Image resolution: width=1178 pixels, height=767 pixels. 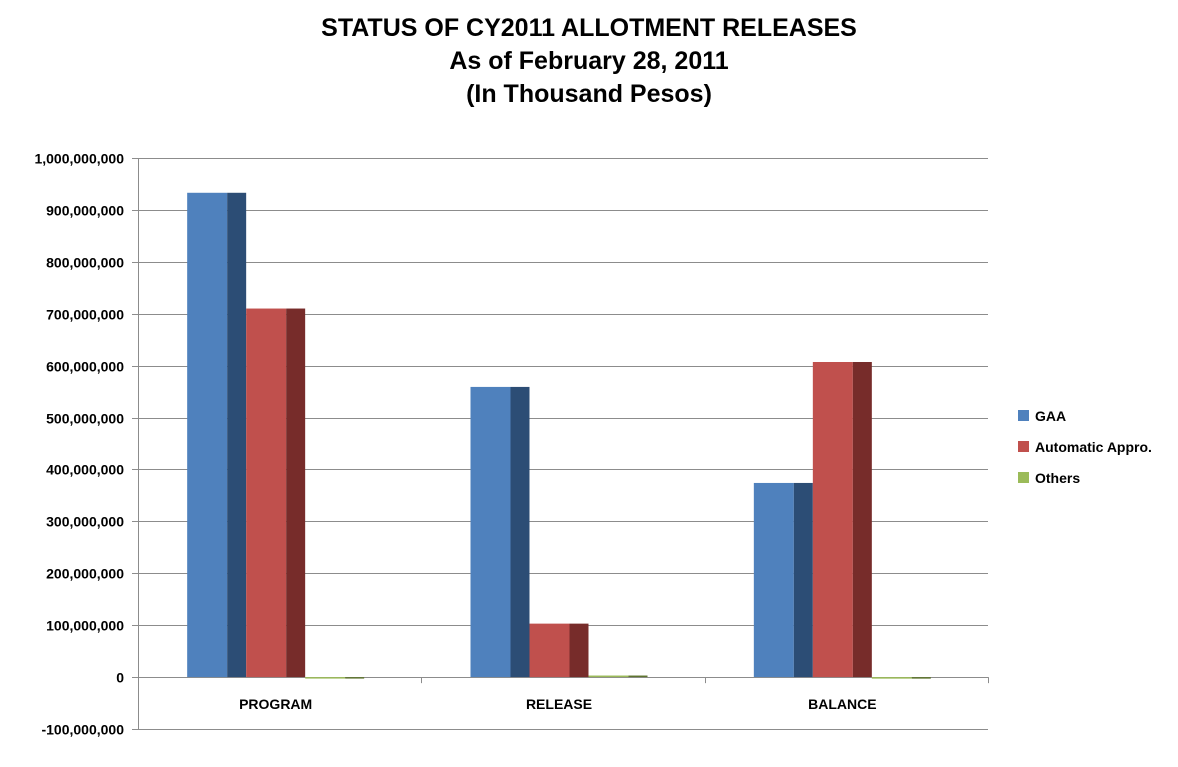 What do you see at coordinates (355, 678) in the screenshot?
I see `bar-side-others-program` at bounding box center [355, 678].